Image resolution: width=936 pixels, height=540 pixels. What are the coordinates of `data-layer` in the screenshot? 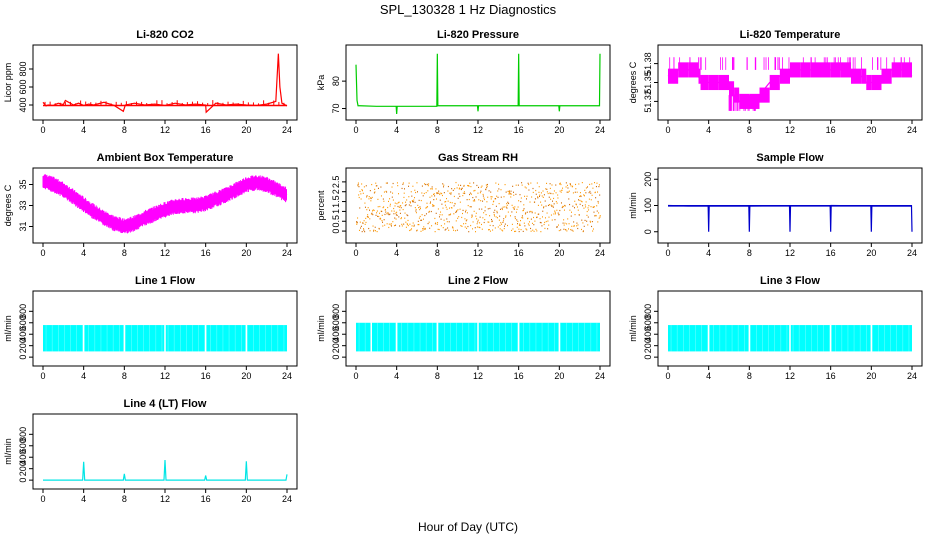 It's located at (165, 338).